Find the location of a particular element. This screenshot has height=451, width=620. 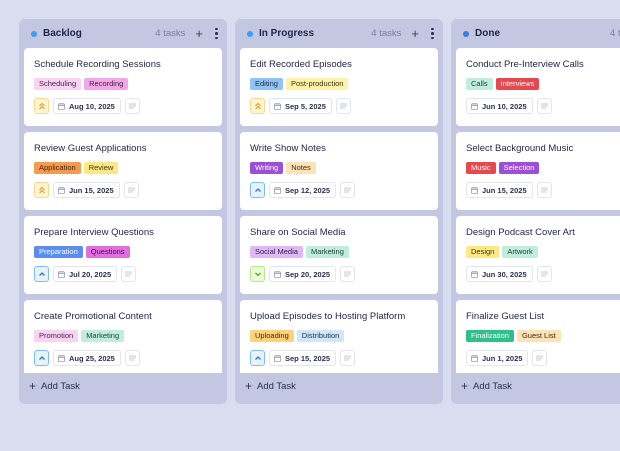

task-meta: Sep 5, 2025 is located at coordinates (339, 106).